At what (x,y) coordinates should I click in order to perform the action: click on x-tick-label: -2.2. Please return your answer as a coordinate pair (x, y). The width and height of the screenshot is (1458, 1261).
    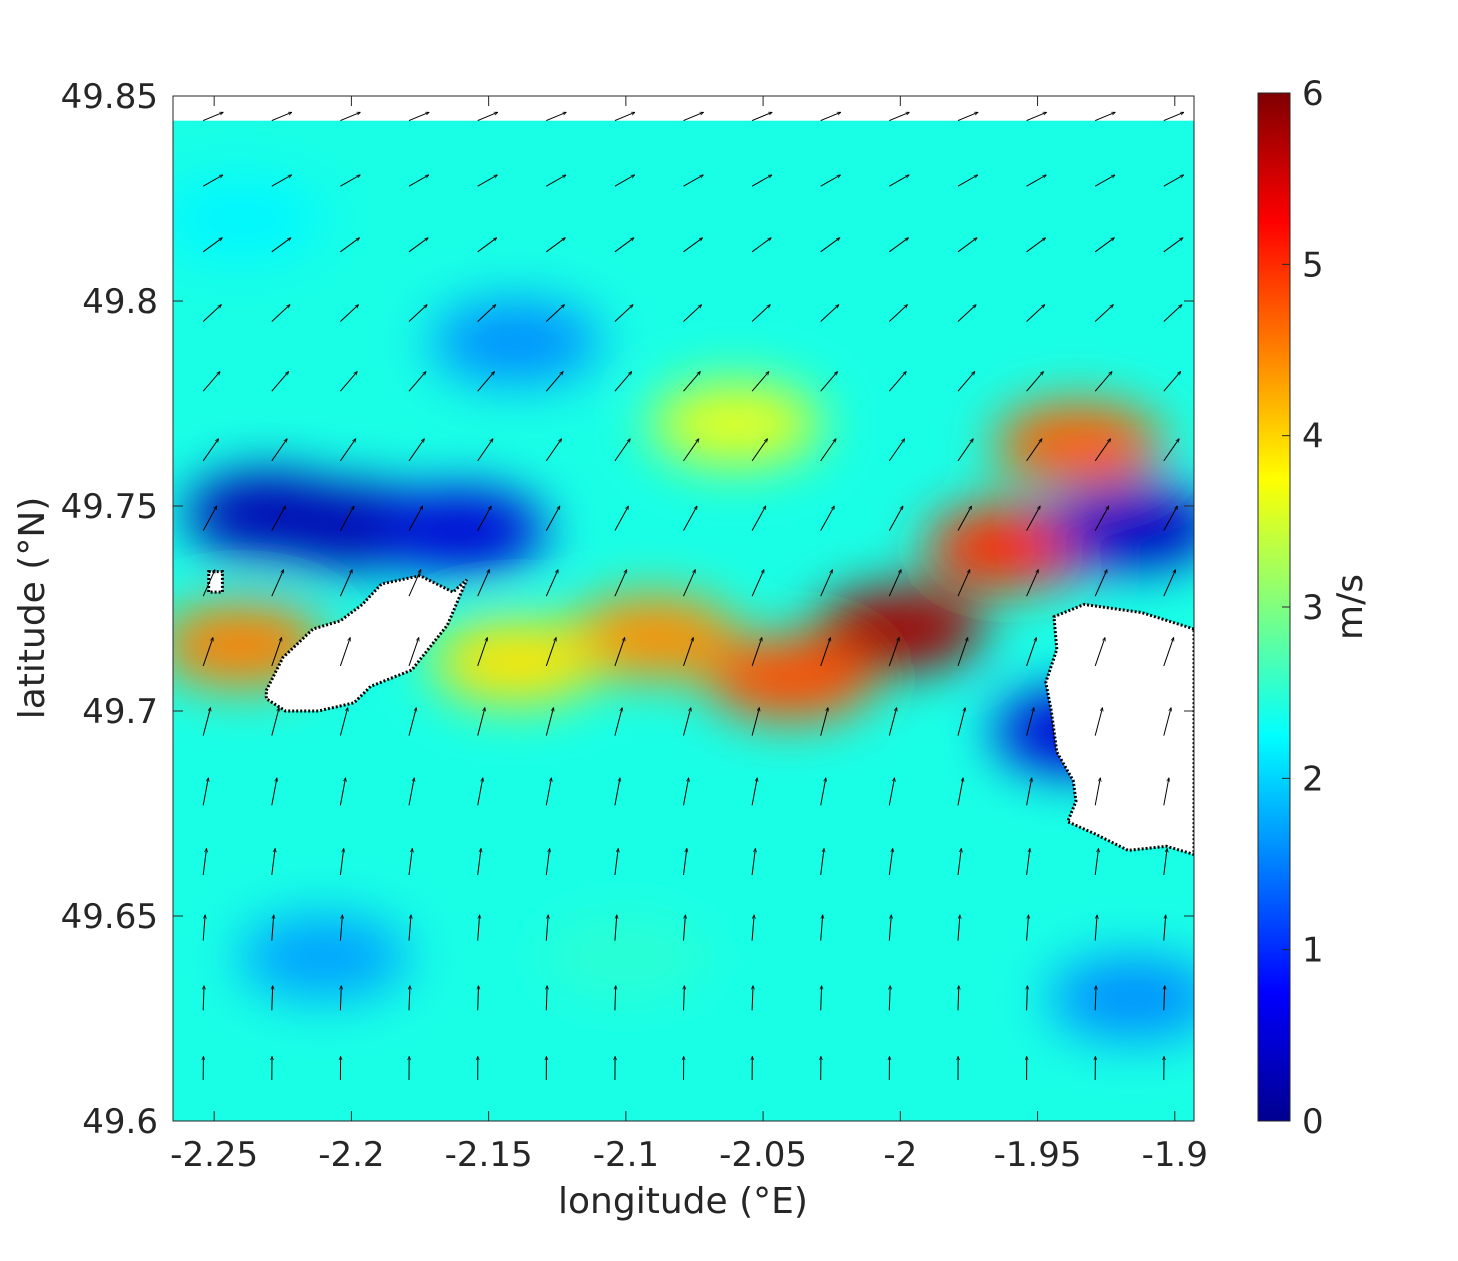
    Looking at the image, I should click on (351, 1155).